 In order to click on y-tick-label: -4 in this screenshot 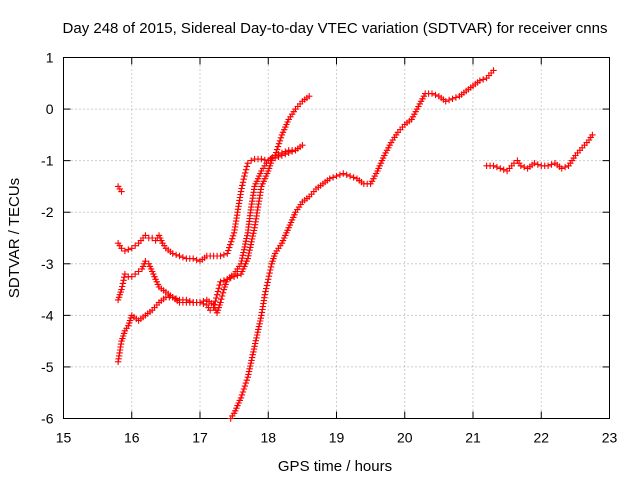, I will do `click(47, 315)`.